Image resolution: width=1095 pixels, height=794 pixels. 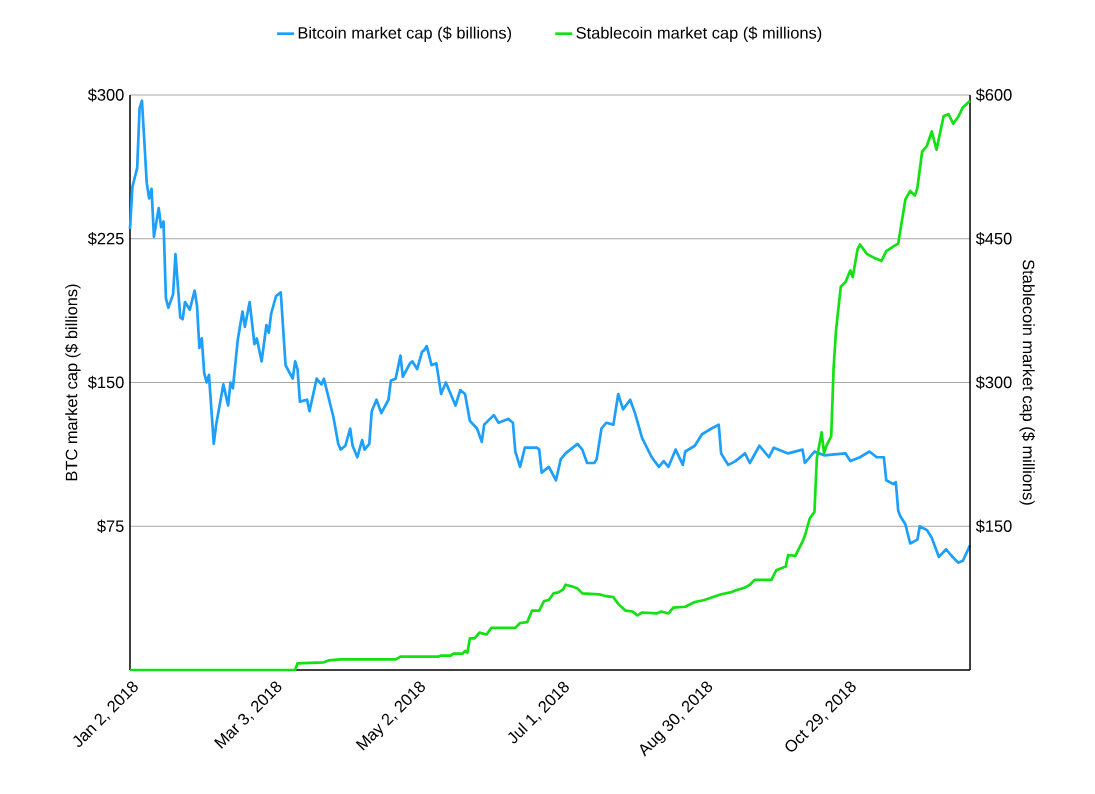 What do you see at coordinates (73, 382) in the screenshot?
I see `y-axis-title: BTC market cap ($ billions)` at bounding box center [73, 382].